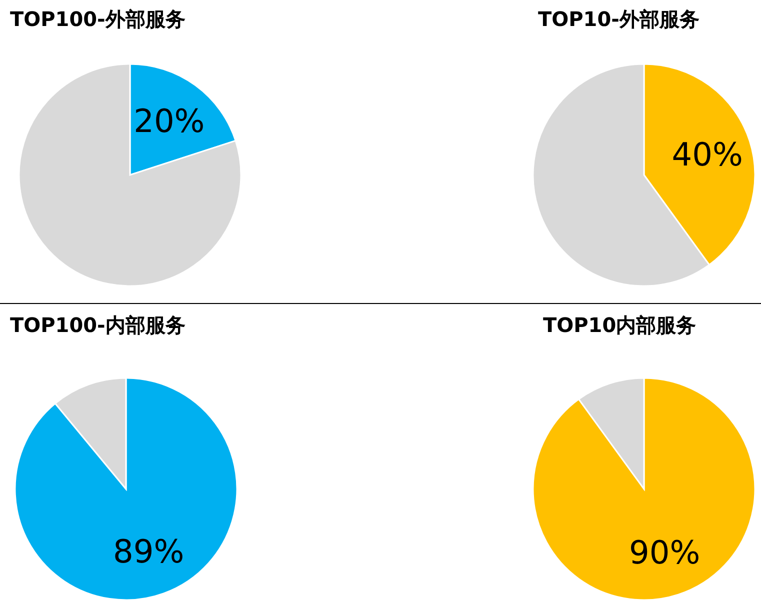 This screenshot has width=761, height=602. I want to click on data-label: 20%, so click(169, 121).